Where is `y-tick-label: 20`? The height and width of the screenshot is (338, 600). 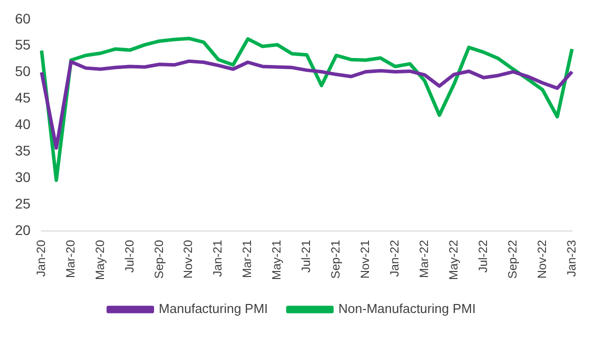
y-tick-label: 20 is located at coordinates (22, 230).